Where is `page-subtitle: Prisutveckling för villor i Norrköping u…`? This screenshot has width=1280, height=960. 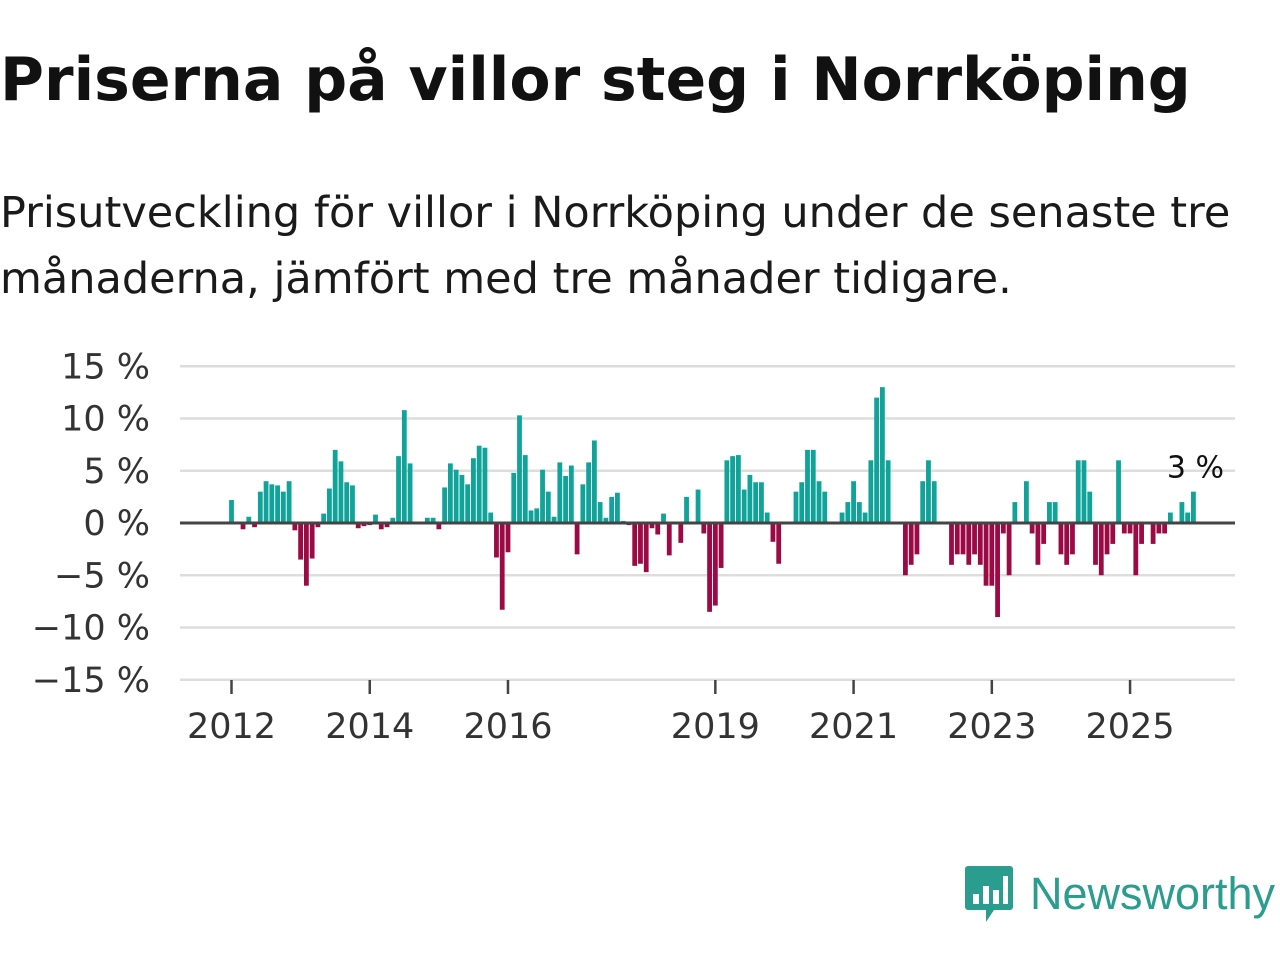
page-subtitle: Prisutveckling för villor i Norrköping u… is located at coordinates (615, 246).